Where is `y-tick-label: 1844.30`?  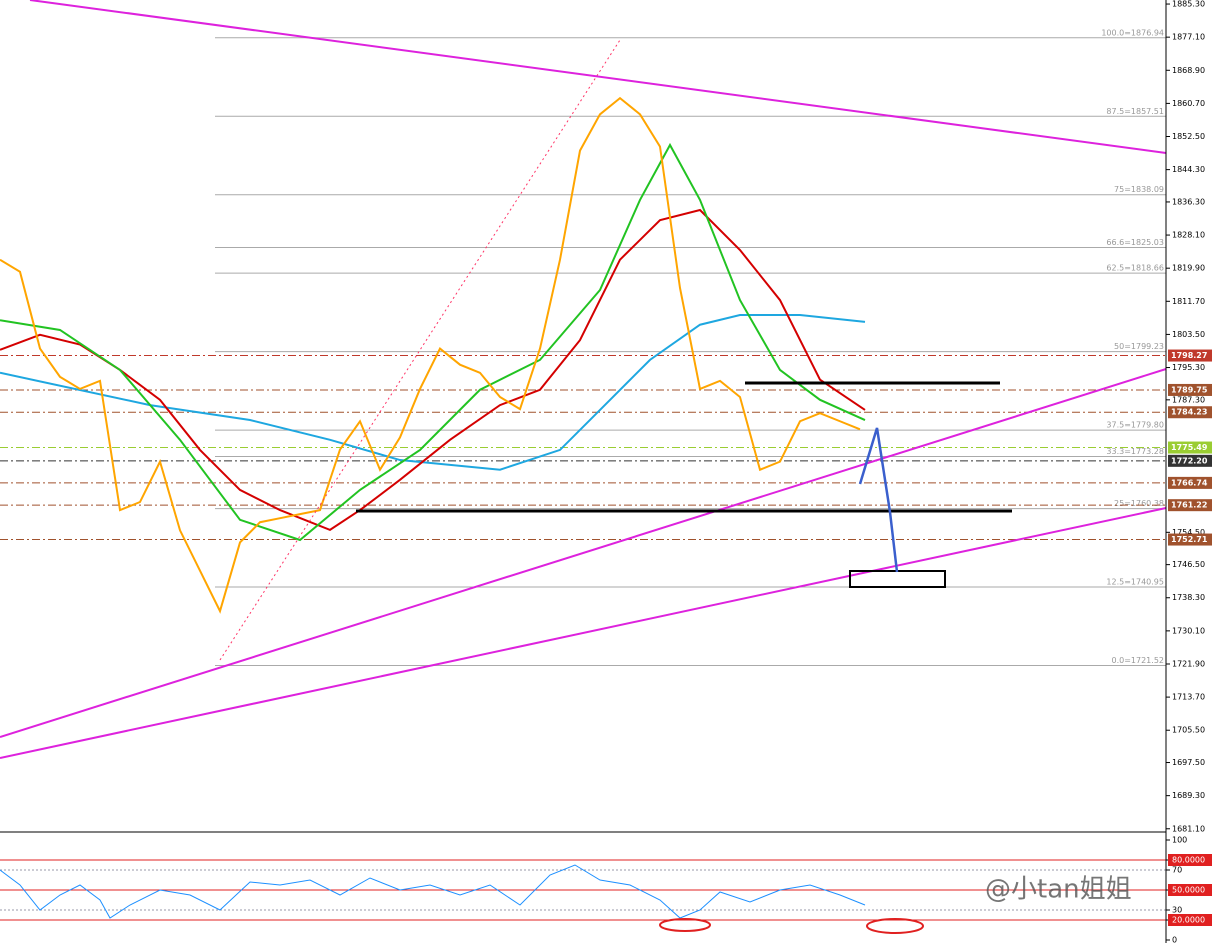
y-tick-label: 1844.30 is located at coordinates (1188, 169).